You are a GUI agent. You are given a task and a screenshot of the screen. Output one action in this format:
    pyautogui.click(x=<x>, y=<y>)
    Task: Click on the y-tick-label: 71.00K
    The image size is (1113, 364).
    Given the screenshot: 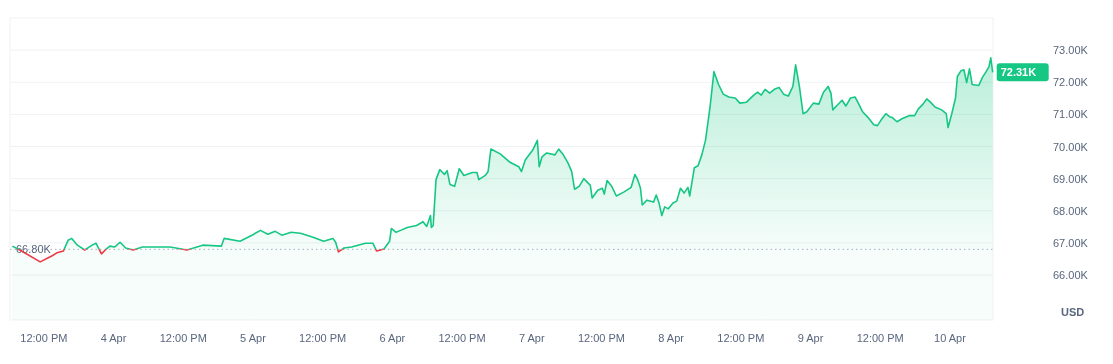 What is the action you would take?
    pyautogui.click(x=1071, y=114)
    